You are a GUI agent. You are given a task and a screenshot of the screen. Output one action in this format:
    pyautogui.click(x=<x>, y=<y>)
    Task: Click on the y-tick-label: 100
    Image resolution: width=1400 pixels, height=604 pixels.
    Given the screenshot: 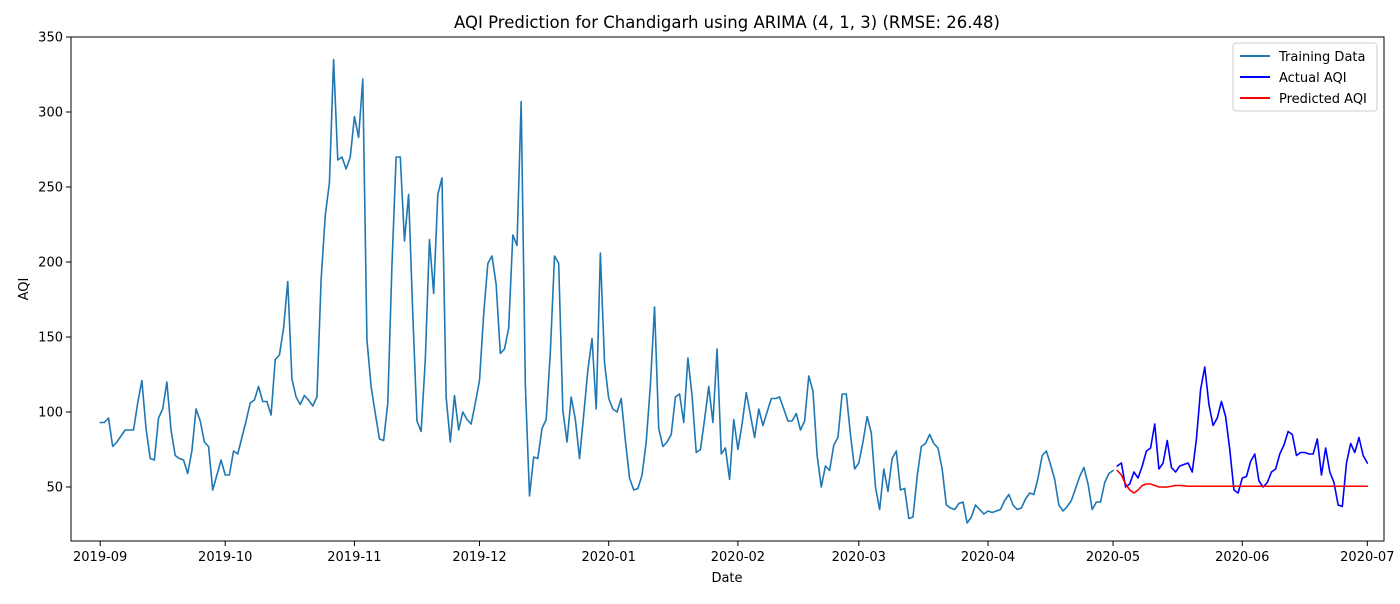 What is the action you would take?
    pyautogui.click(x=50, y=413)
    